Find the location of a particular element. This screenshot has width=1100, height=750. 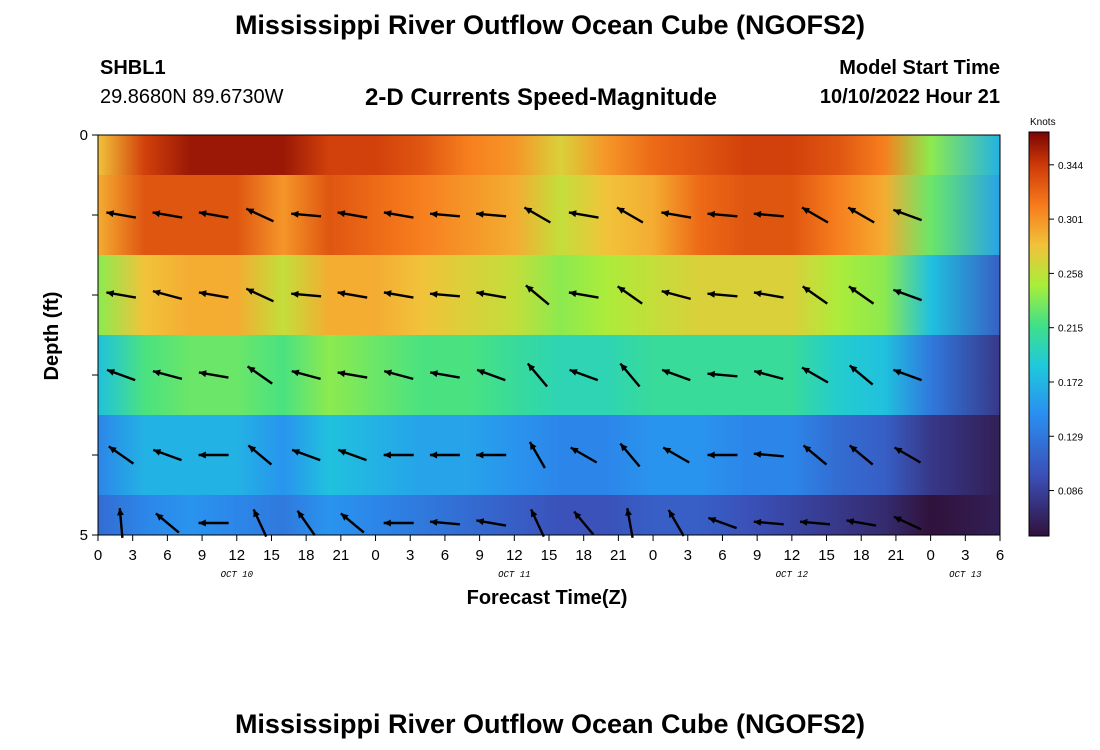

model-start-label: Model Start Time is located at coordinates (919, 68).